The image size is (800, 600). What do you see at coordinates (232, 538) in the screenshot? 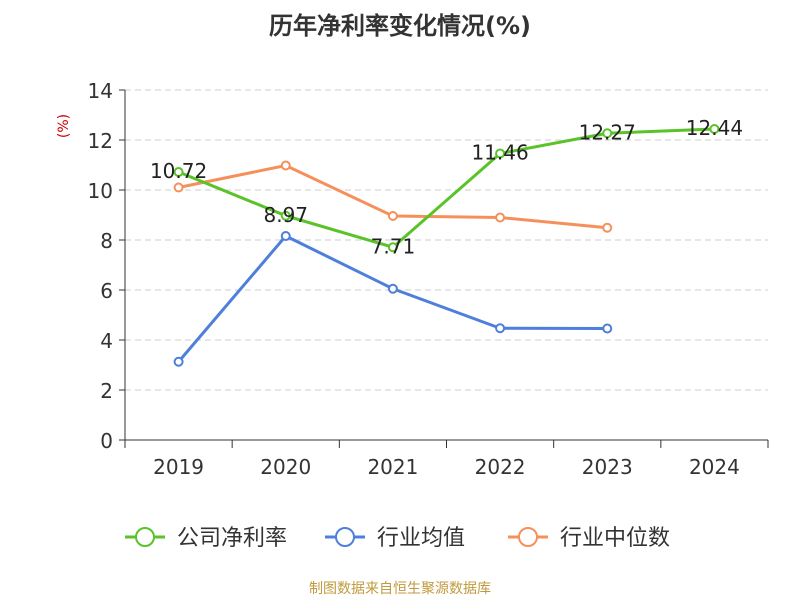
I see `legend-label: 公司净利率` at bounding box center [232, 538].